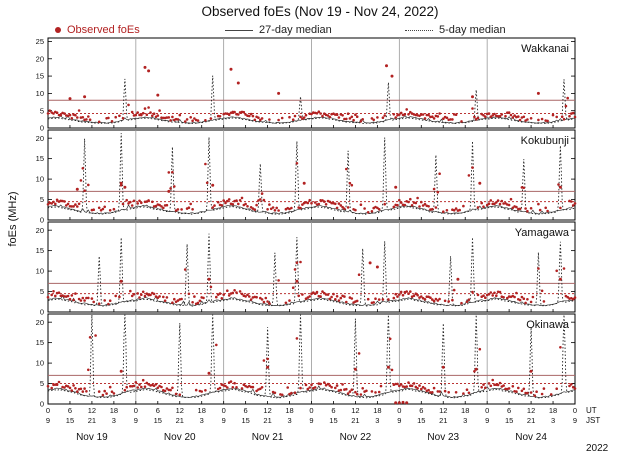 Image resolution: width=640 pixels, height=457 pixels. I want to click on x-tick-label-jst: 15, so click(509, 420).